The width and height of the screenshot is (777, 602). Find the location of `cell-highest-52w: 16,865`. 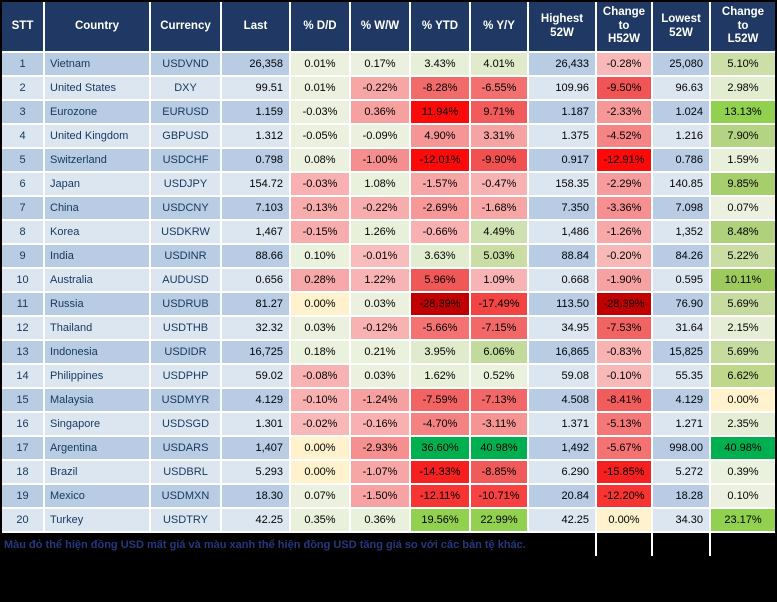

cell-highest-52w: 16,865 is located at coordinates (562, 352).